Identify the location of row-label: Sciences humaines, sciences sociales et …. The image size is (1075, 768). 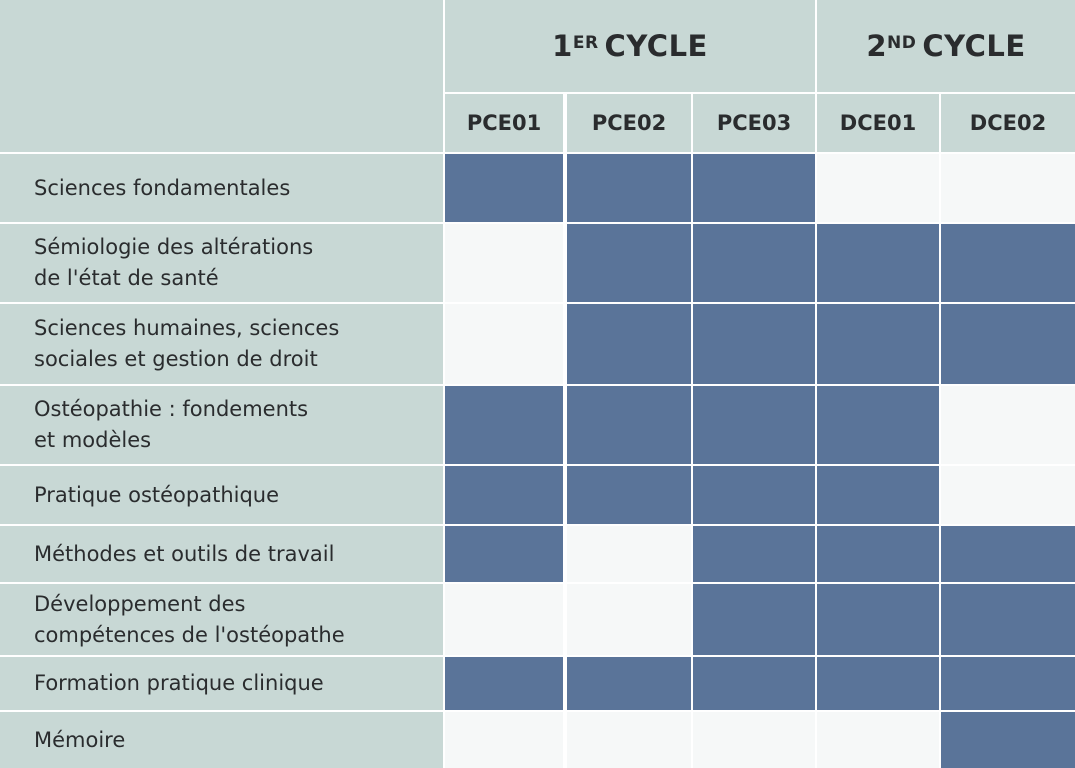
(221, 344).